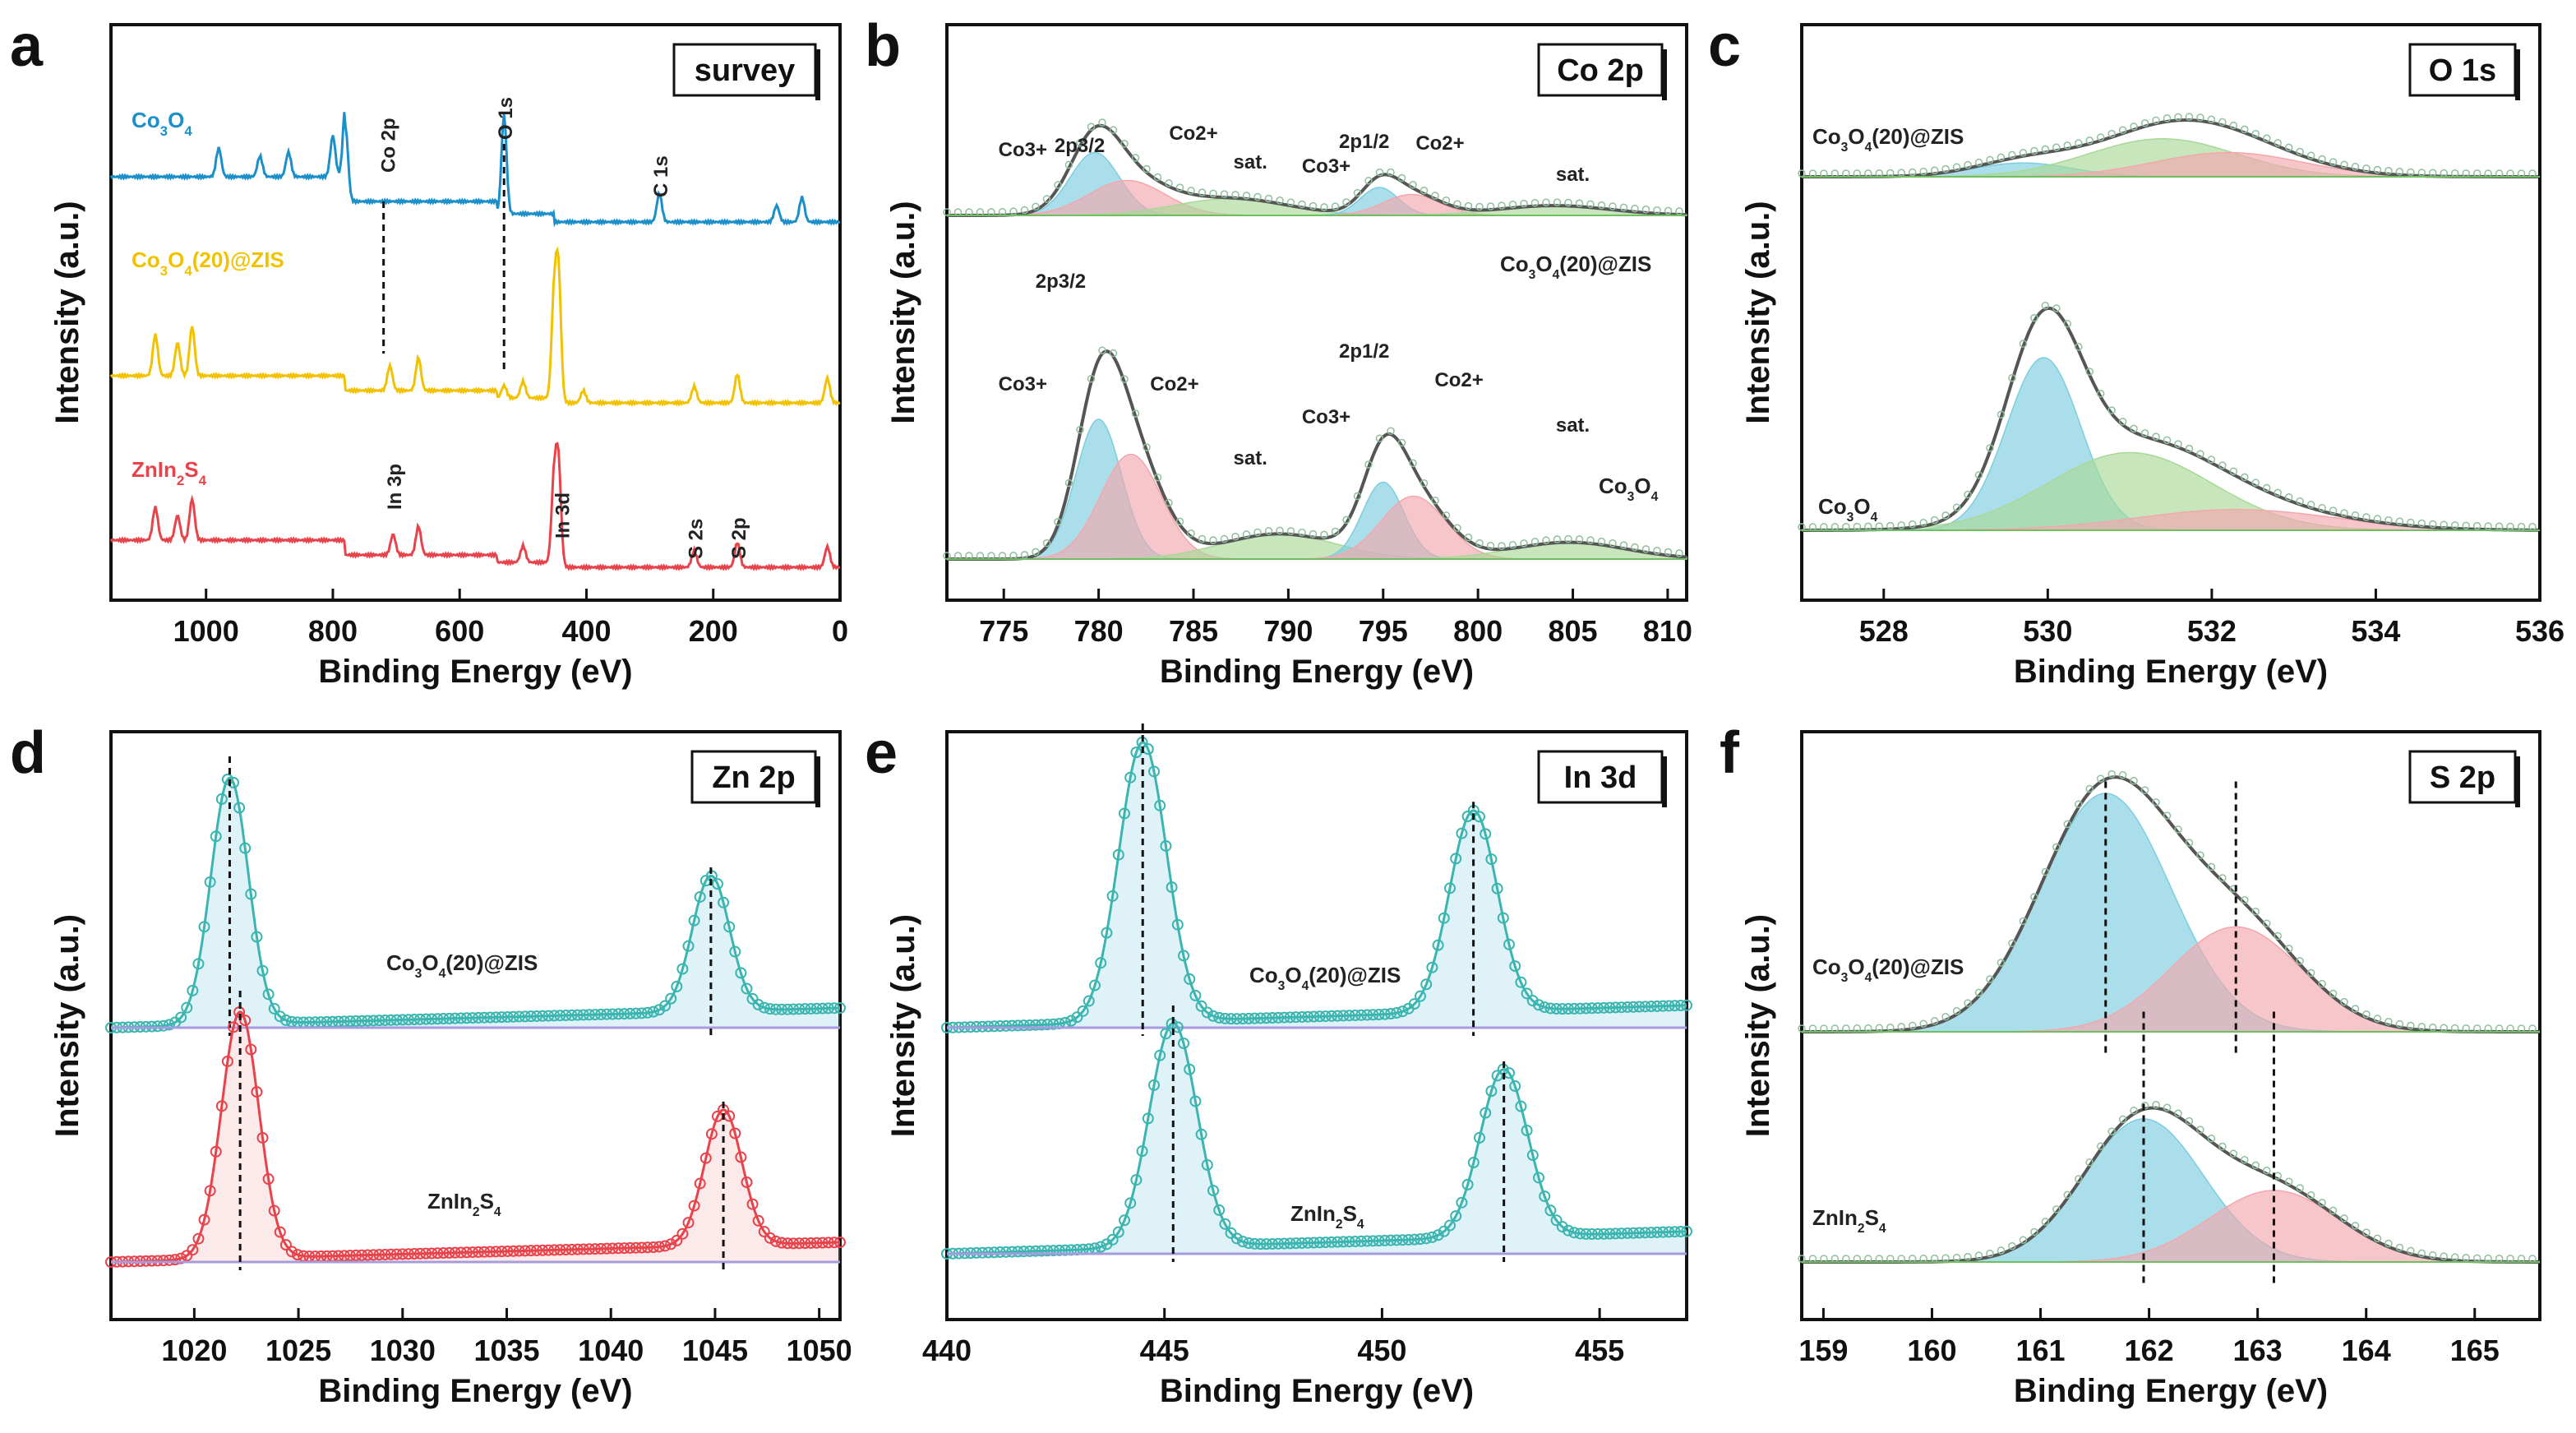  I want to click on y-axis-label: Intensity (a.u.), so click(903, 312).